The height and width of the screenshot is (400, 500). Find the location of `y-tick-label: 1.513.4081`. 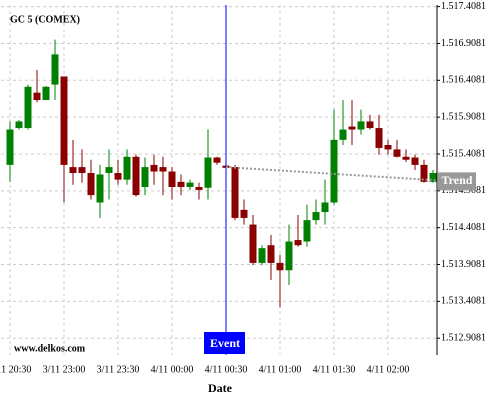

y-tick-label: 1.513.4081 is located at coordinates (463, 301).